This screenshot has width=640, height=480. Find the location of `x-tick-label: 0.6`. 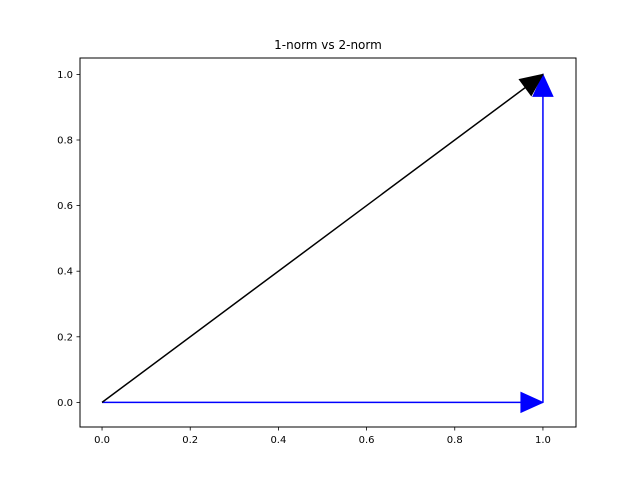

x-tick-label: 0.6 is located at coordinates (367, 440).